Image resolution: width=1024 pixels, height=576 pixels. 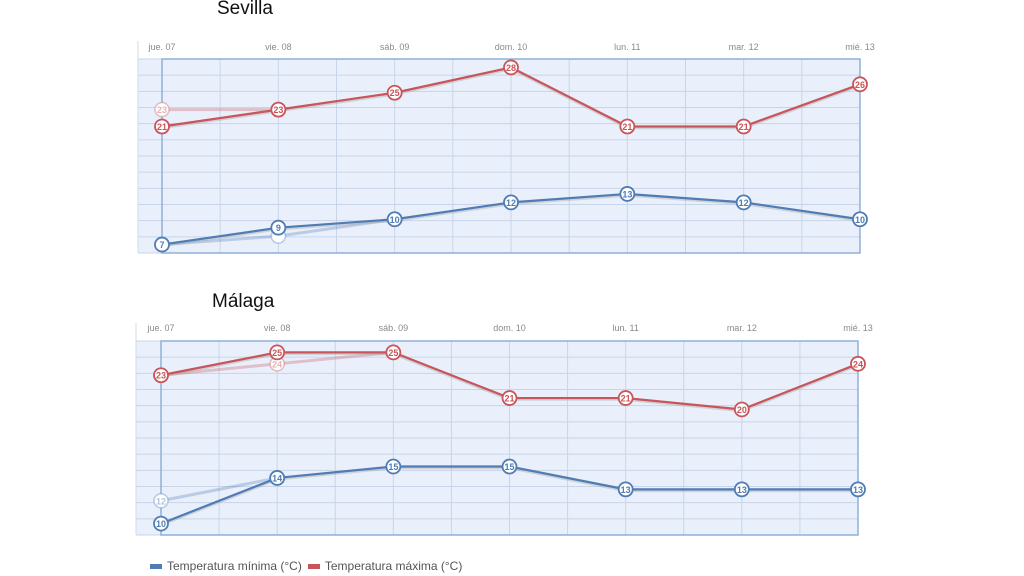 I want to click on legend-item-max: Temperatura máxima (°C), so click(x=385, y=566).